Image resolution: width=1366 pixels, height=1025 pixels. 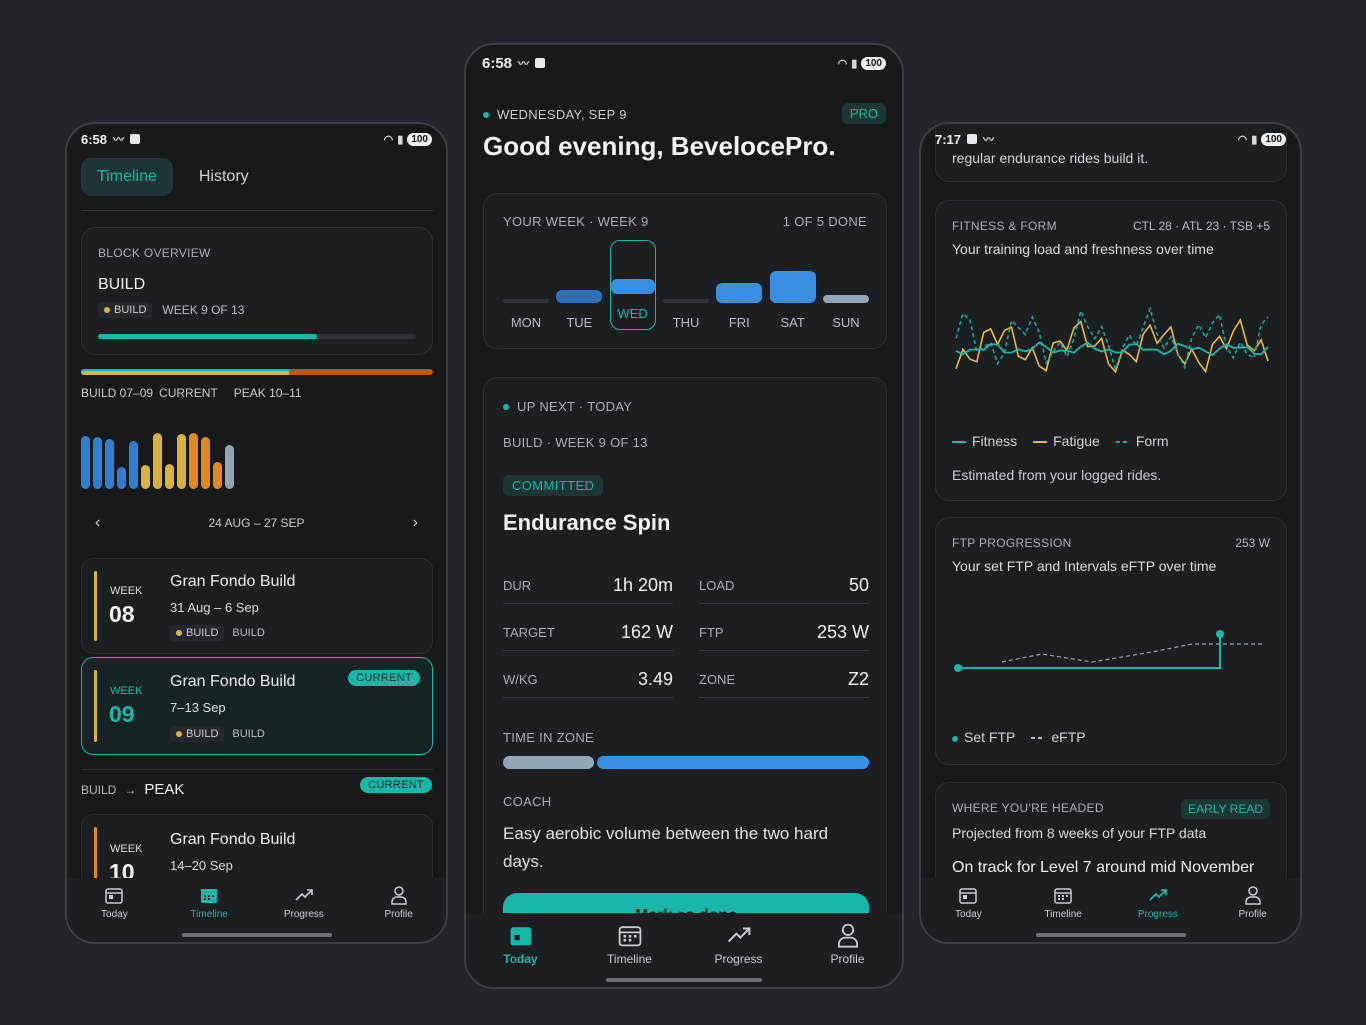 I want to click on day-wed: WED, so click(x=632, y=285).